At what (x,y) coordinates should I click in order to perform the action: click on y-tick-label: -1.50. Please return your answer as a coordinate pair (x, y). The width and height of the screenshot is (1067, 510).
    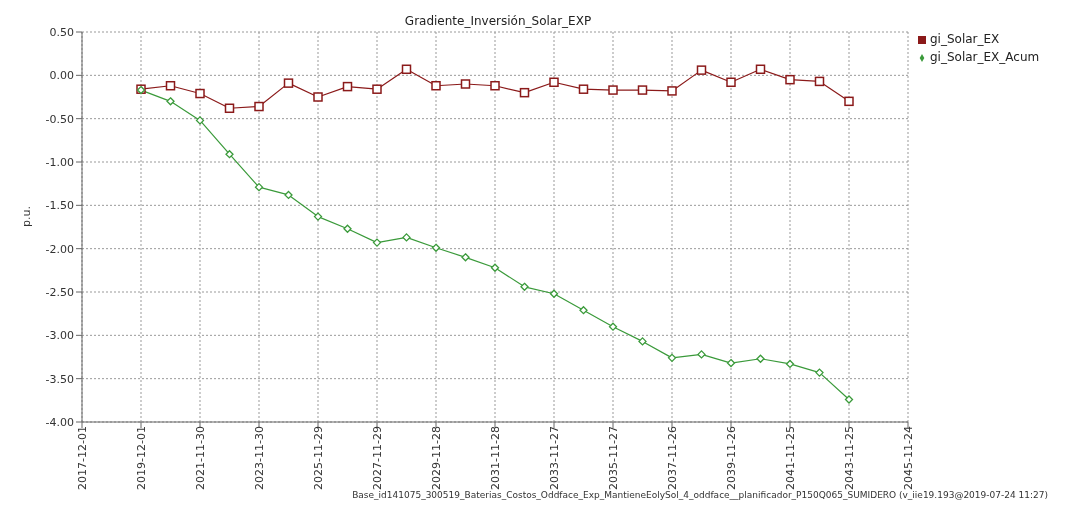
    Looking at the image, I should click on (59, 206).